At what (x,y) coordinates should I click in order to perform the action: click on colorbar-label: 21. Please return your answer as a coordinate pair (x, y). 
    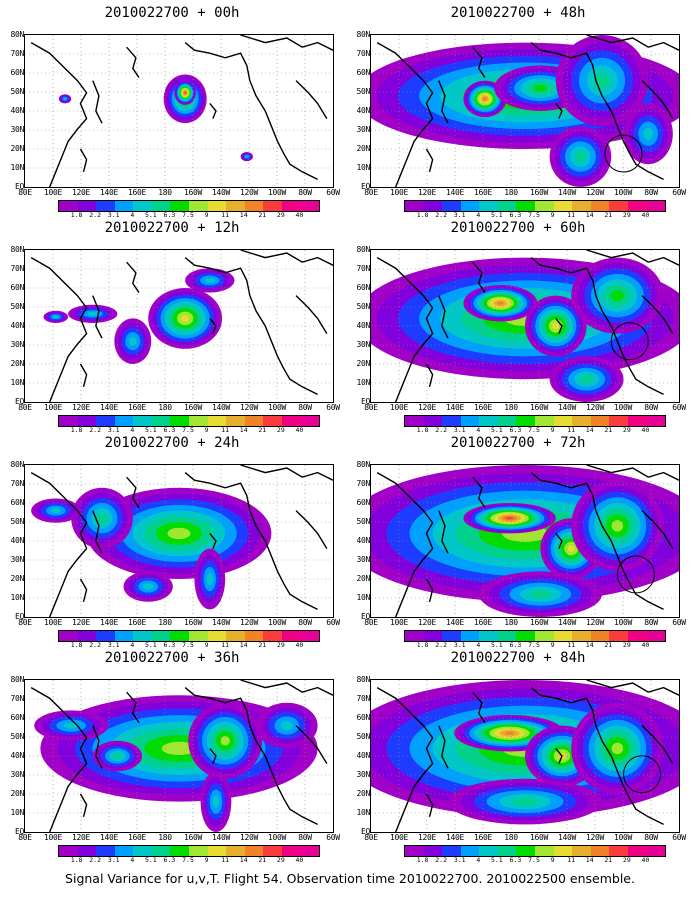
    Looking at the image, I should click on (262, 430).